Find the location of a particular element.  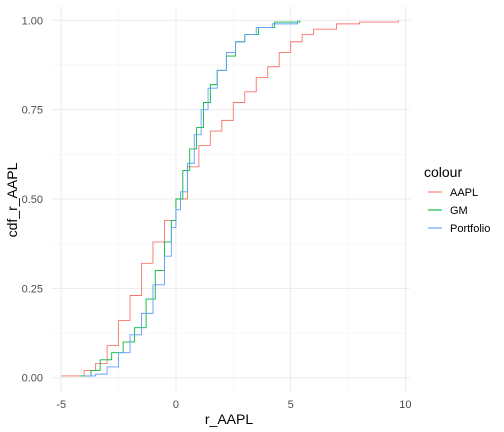

x-tick-label: 0 is located at coordinates (176, 405).